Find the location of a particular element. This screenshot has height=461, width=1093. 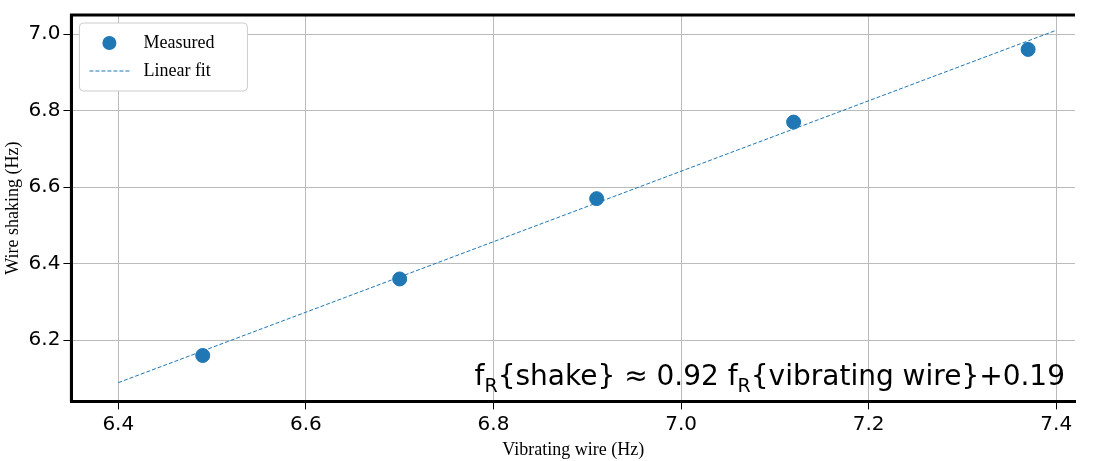

legend-label: Measured is located at coordinates (179, 41).